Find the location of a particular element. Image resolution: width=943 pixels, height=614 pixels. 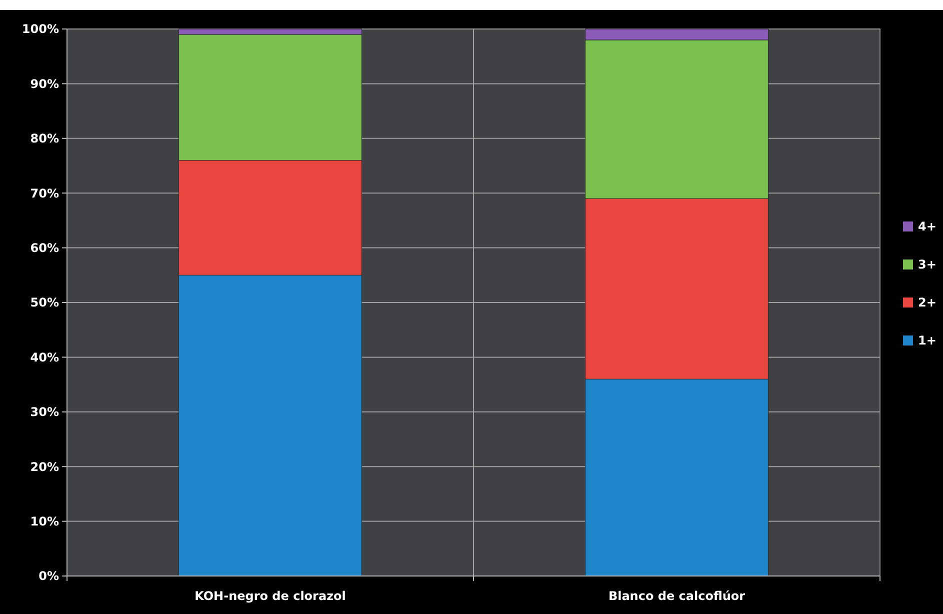

y-tick-label: 30% is located at coordinates (44, 412).